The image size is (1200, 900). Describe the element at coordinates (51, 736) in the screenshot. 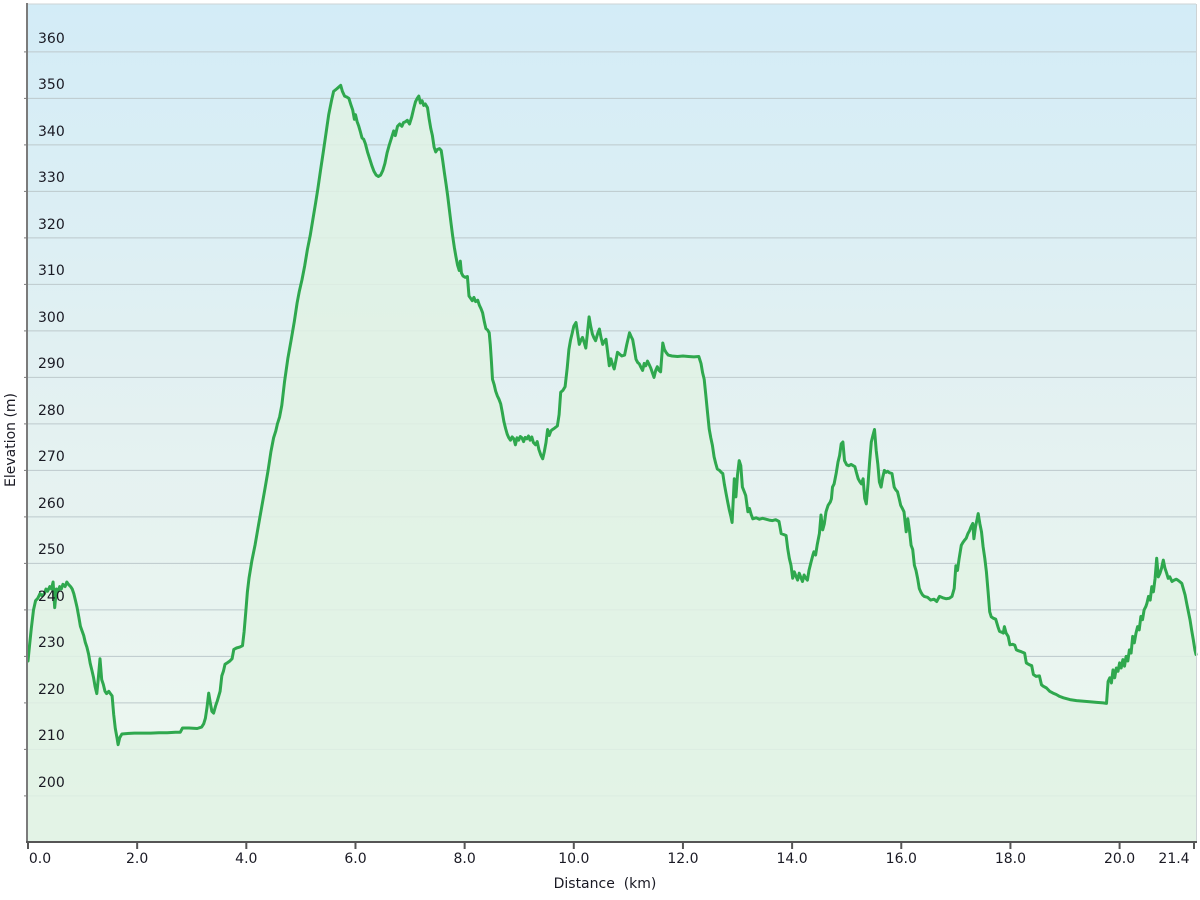

I see `y-tick-label: 210` at that location.